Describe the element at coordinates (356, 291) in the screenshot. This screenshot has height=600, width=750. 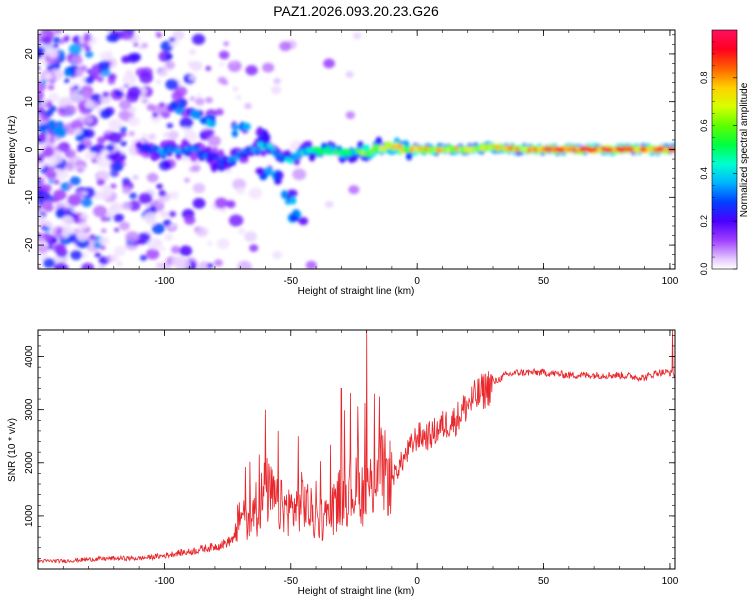
I see `spectrogram-x-label: Height of straight line (km)` at that location.